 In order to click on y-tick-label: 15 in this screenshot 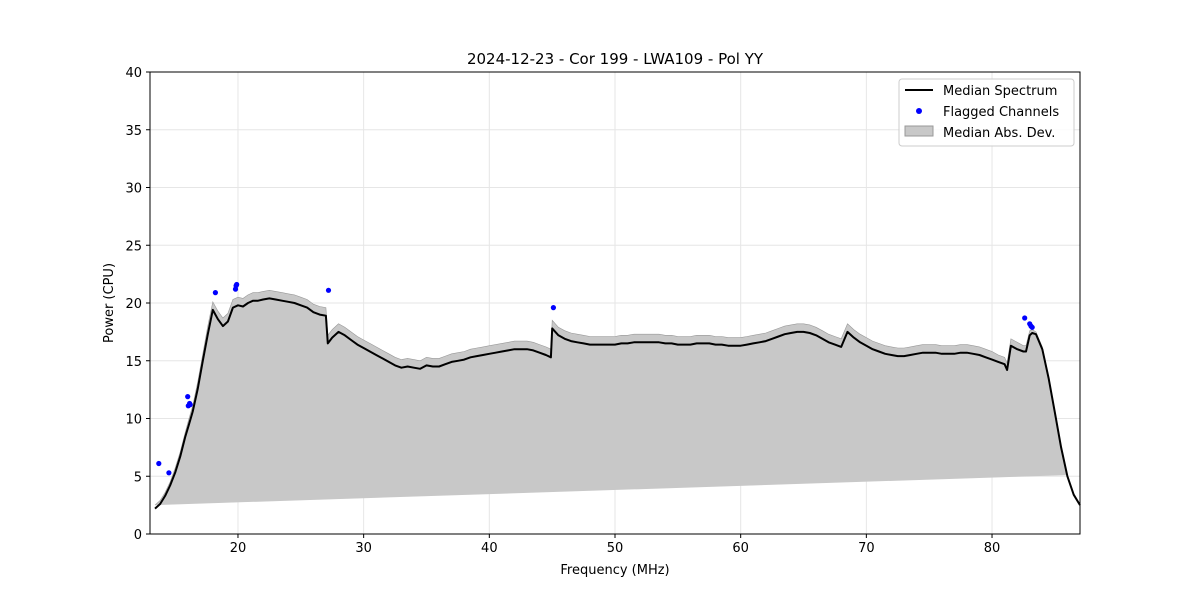, I will do `click(133, 362)`.